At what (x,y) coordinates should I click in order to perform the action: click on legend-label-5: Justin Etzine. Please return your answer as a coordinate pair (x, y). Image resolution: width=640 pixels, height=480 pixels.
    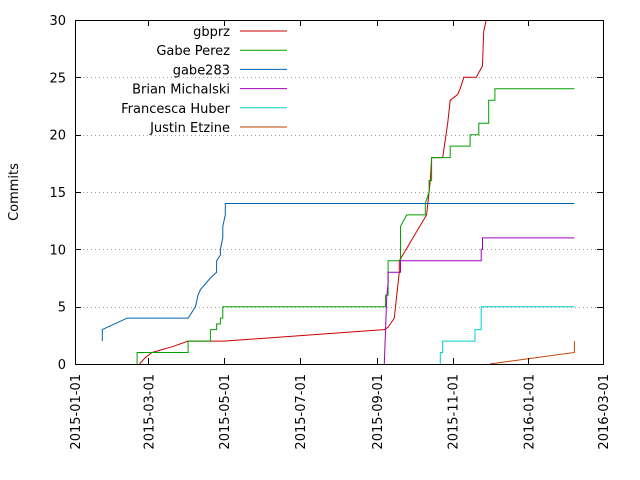
    Looking at the image, I should click on (189, 128).